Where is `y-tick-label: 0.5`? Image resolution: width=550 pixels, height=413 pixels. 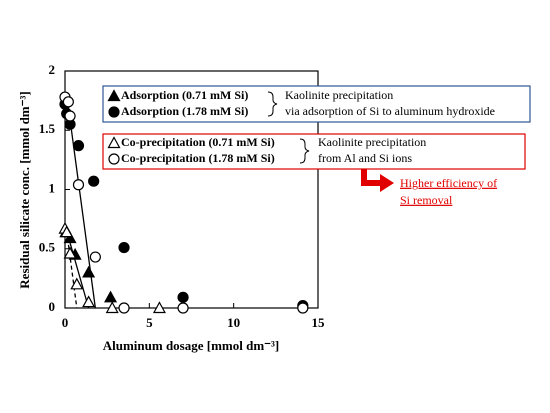
y-tick-label: 0.5 is located at coordinates (47, 247).